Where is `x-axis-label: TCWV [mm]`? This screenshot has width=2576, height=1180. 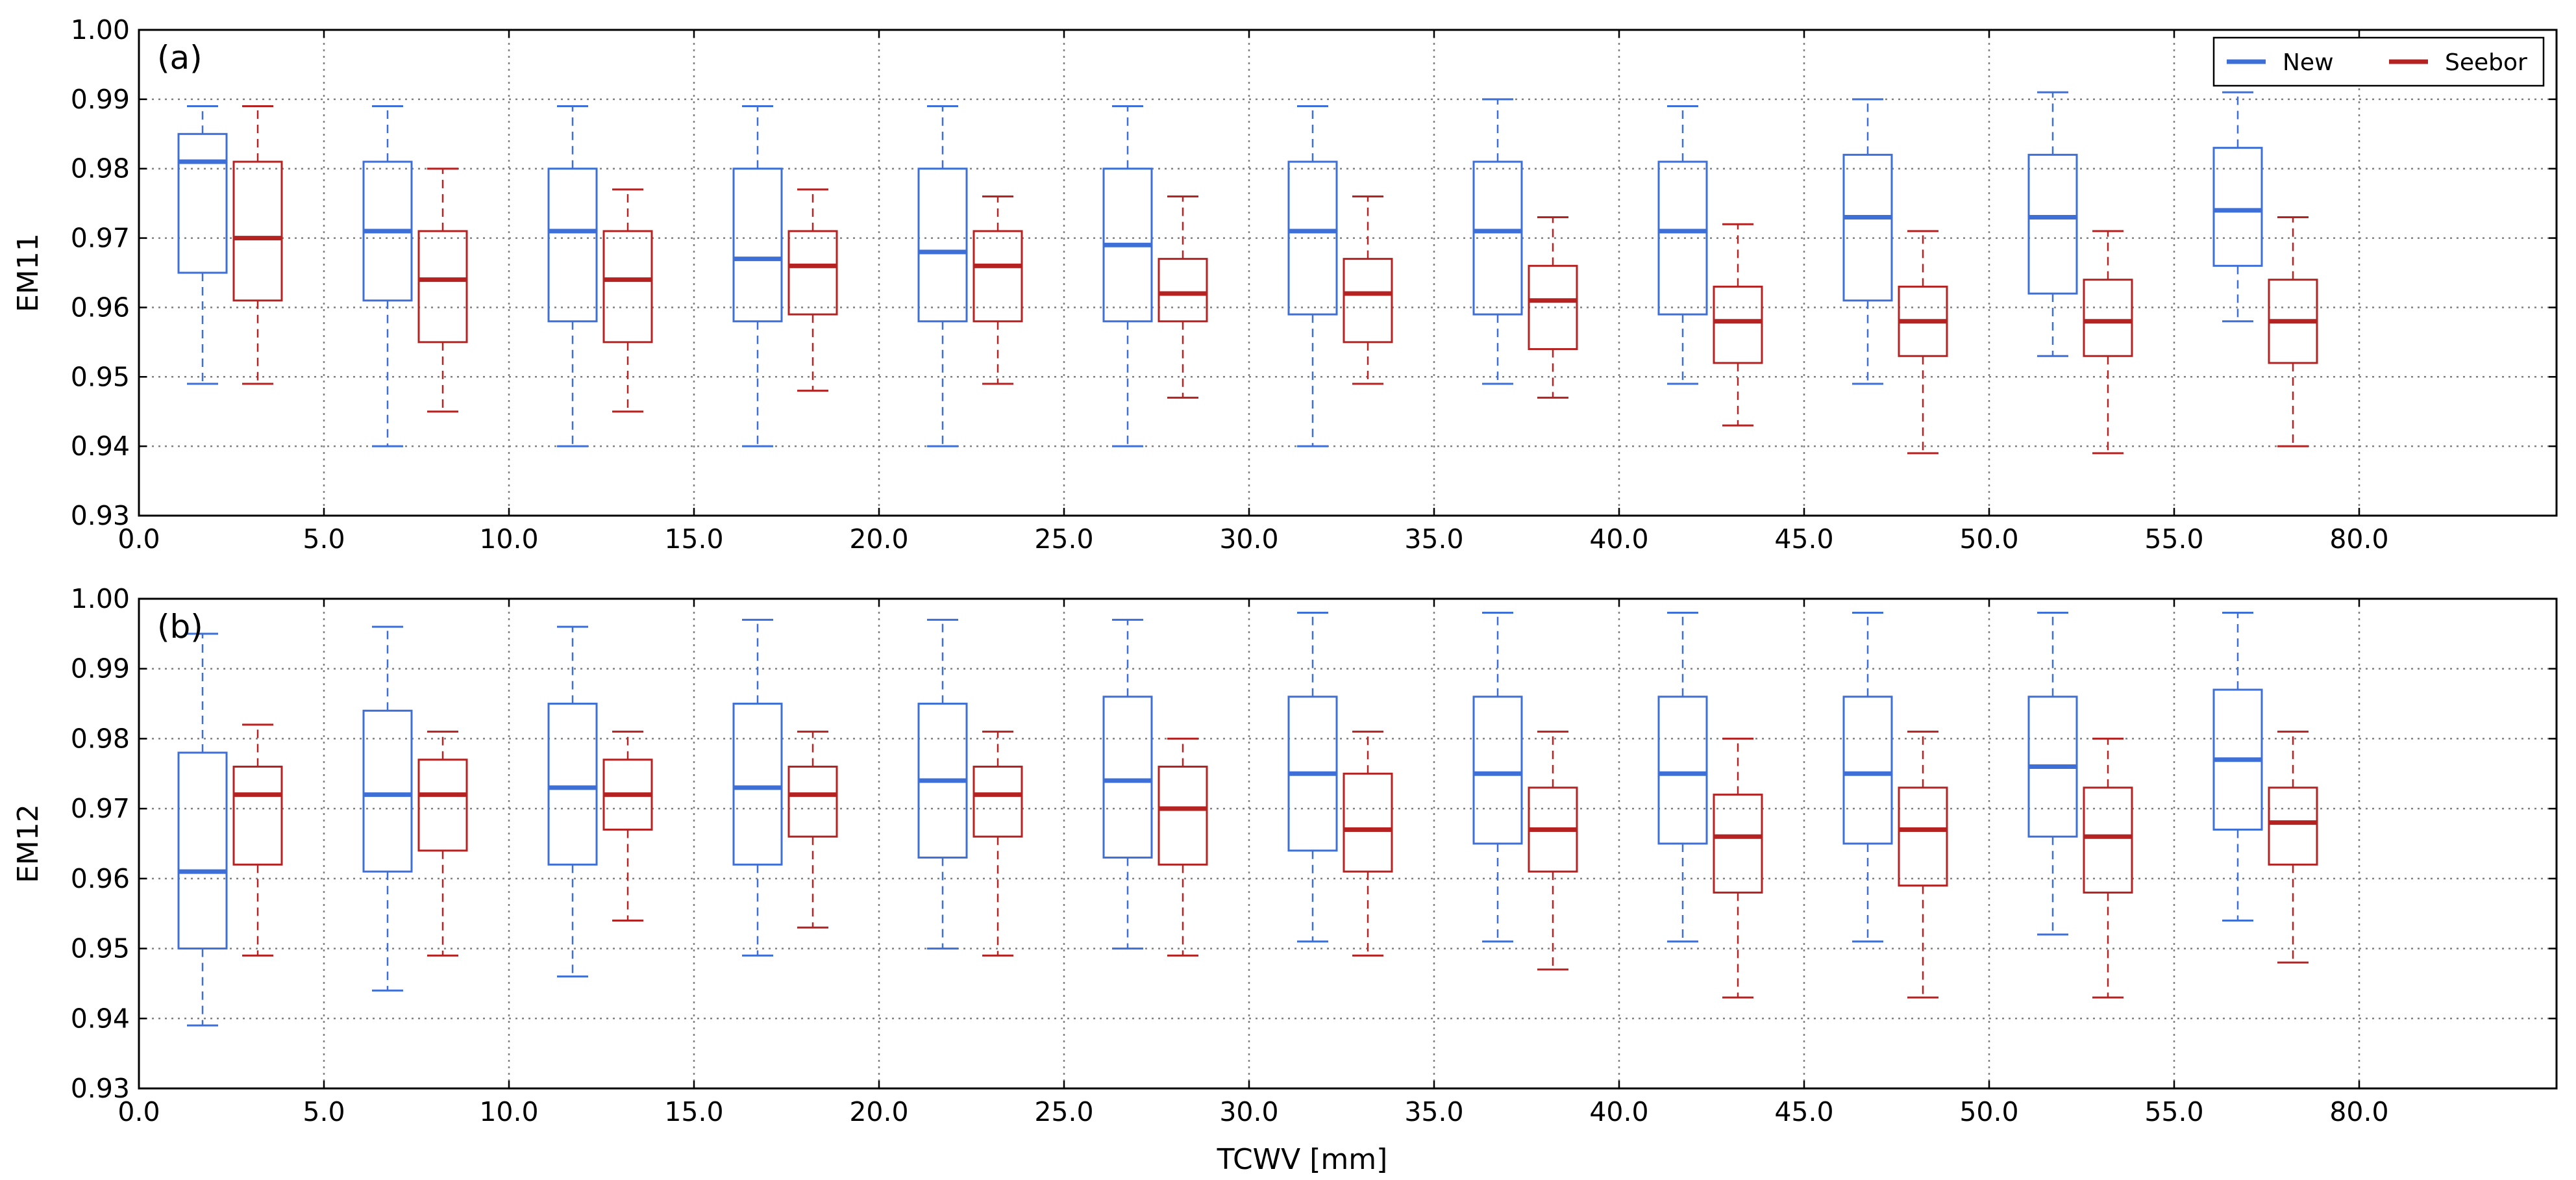
x-axis-label: TCWV [mm] is located at coordinates (1302, 1159).